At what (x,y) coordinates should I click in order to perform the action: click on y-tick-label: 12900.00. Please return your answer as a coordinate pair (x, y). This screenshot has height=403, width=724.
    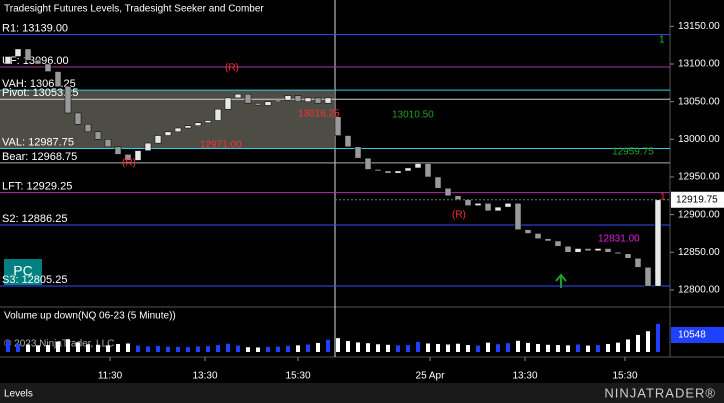
    Looking at the image, I should click on (699, 214).